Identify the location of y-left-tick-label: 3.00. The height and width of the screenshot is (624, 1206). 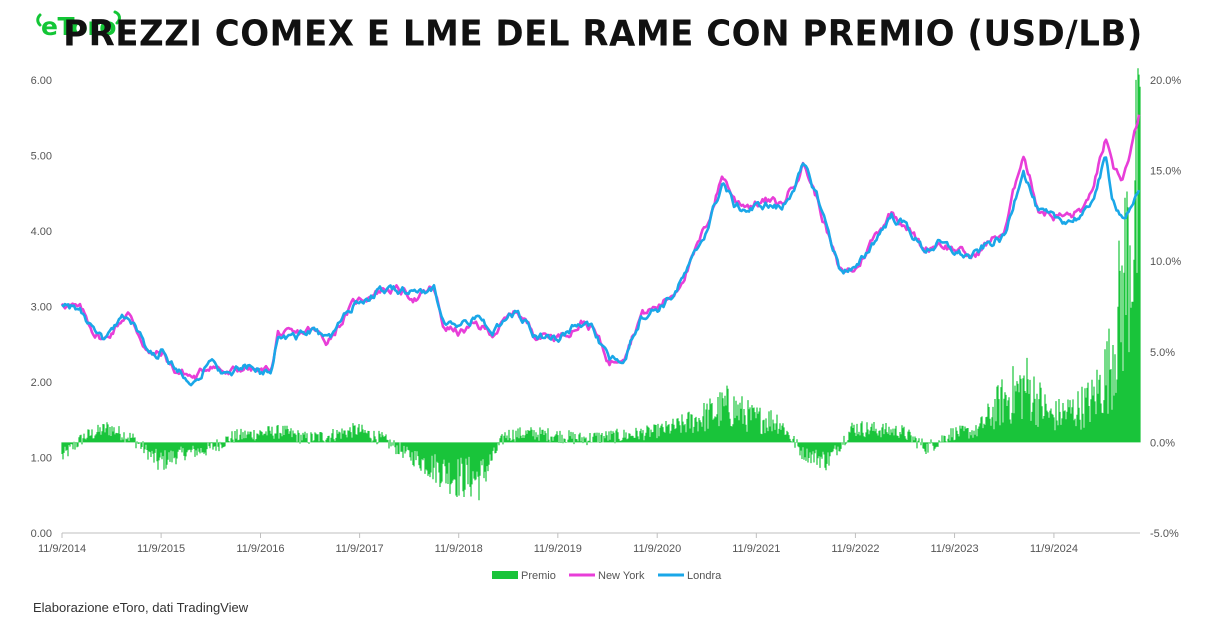
(41, 308).